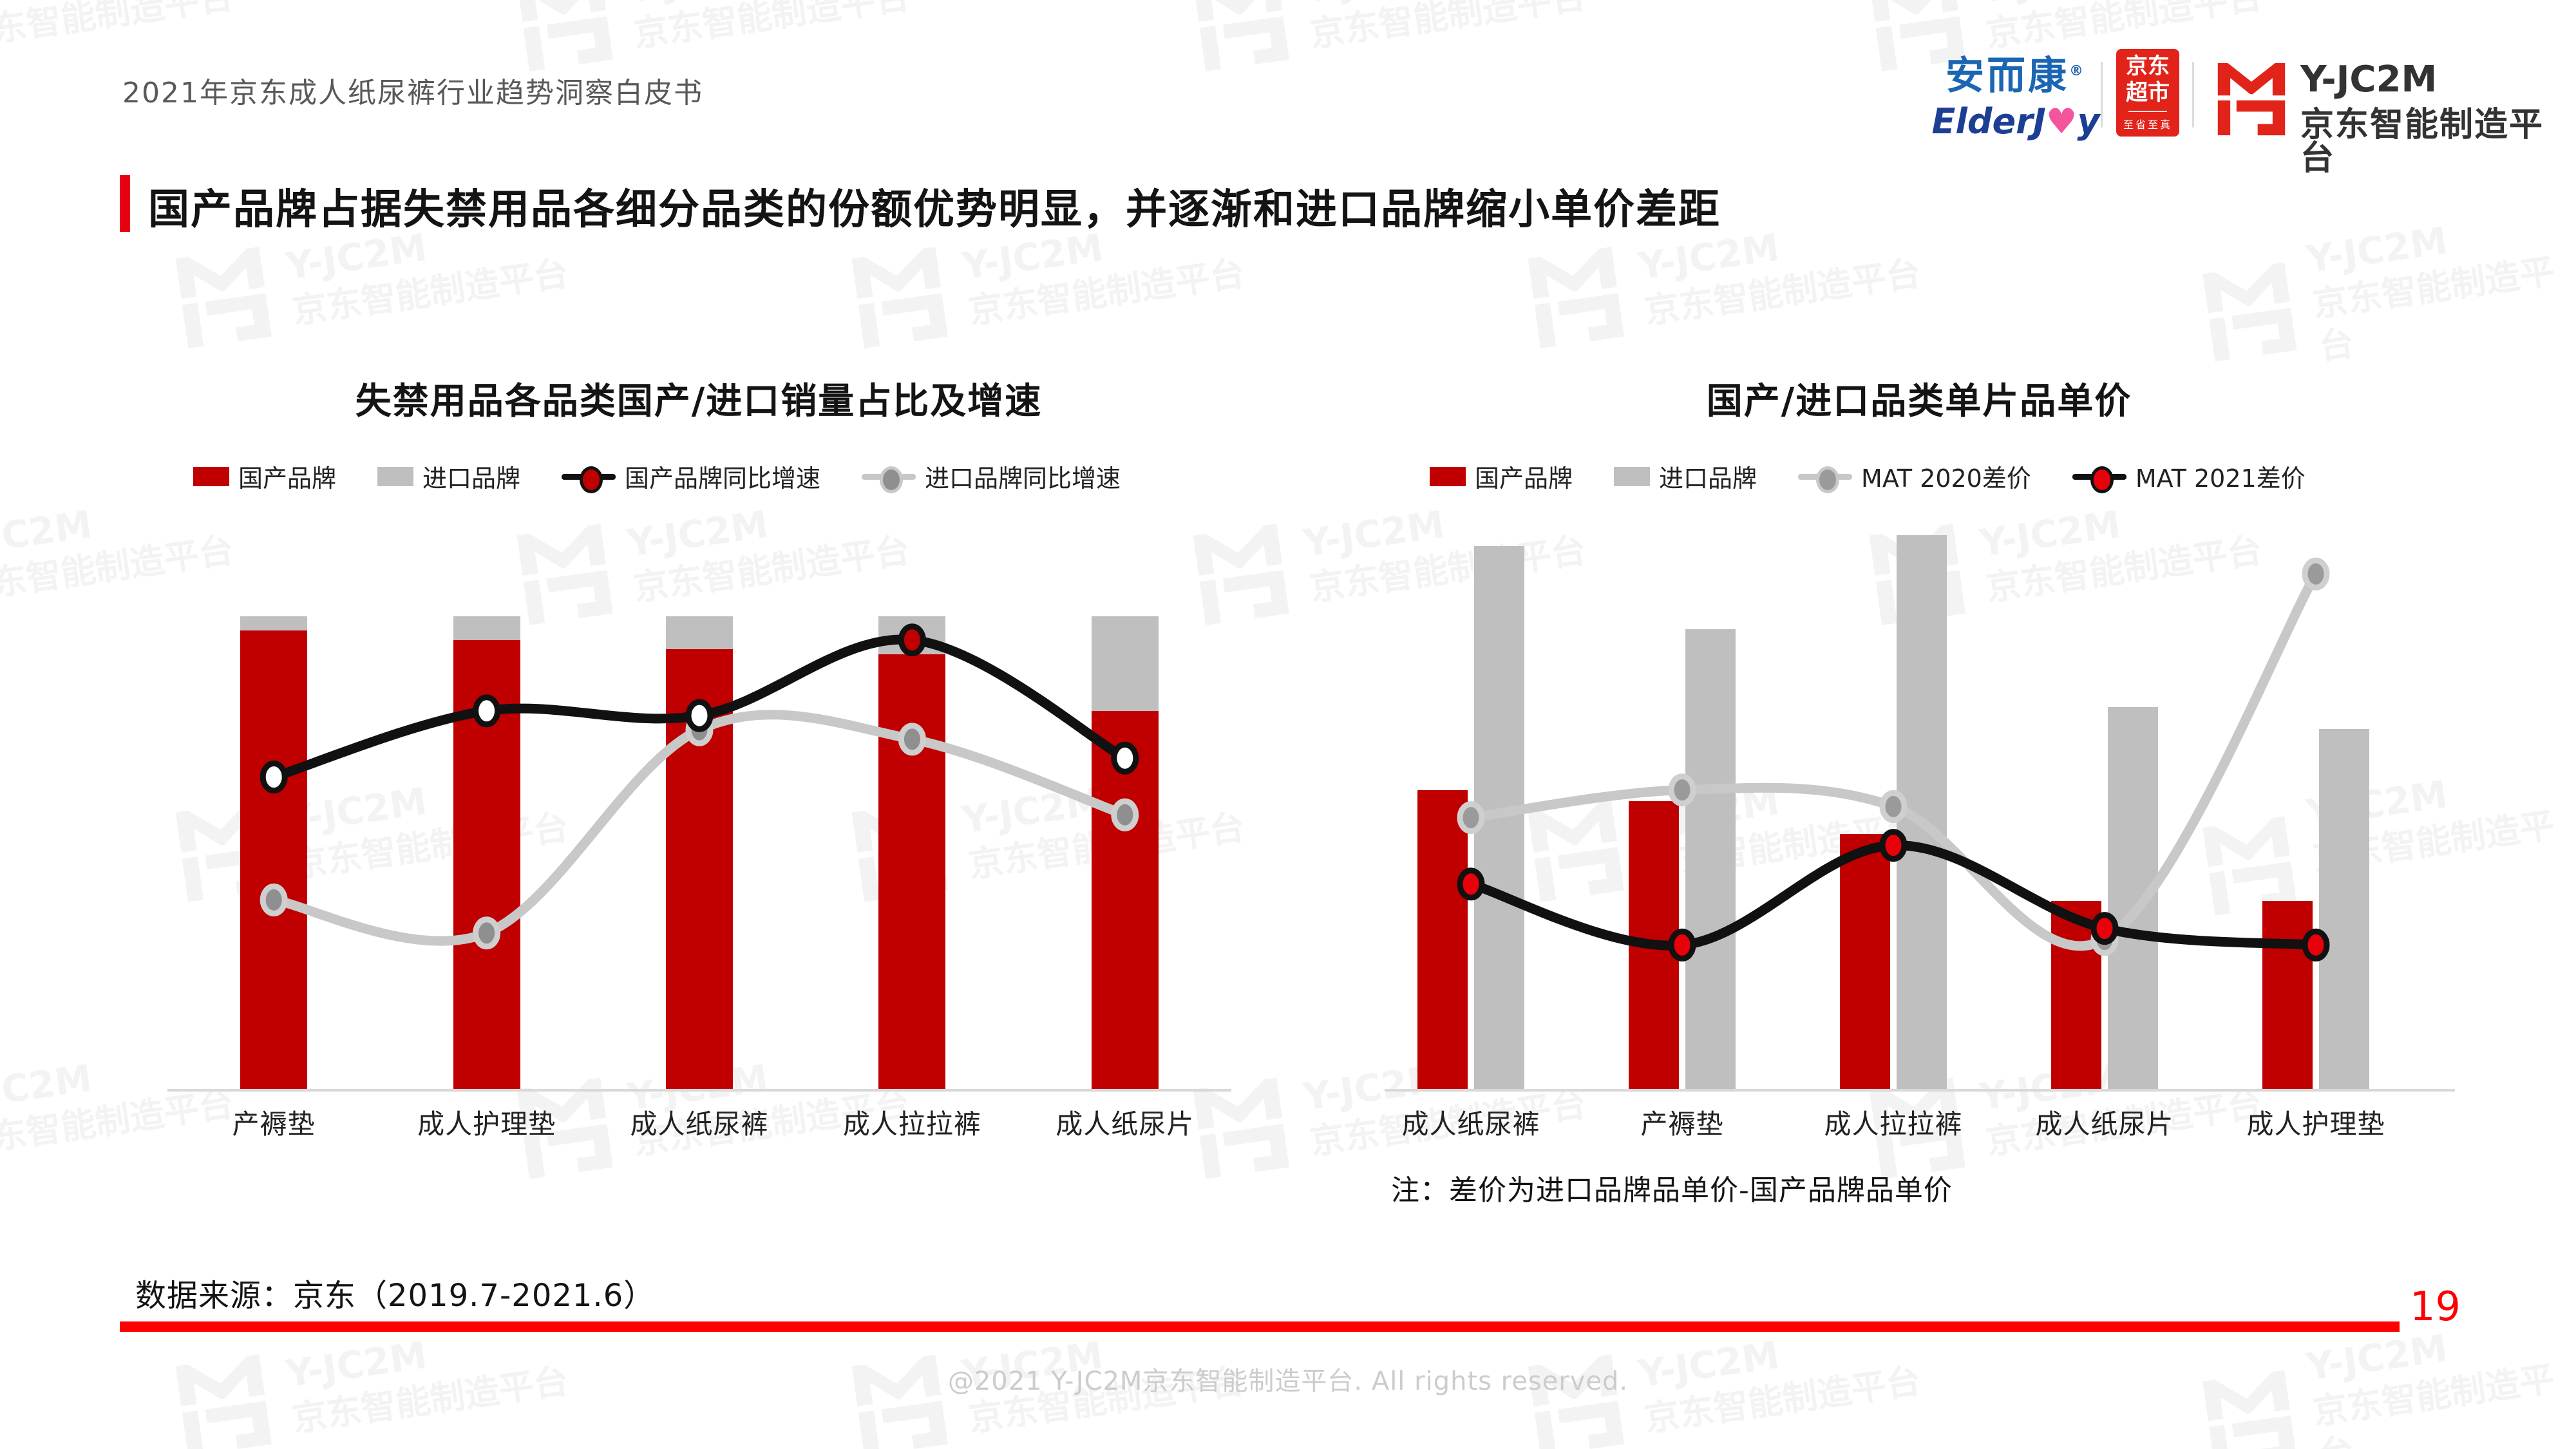  I want to click on registered-mark: ®, so click(2077, 71).